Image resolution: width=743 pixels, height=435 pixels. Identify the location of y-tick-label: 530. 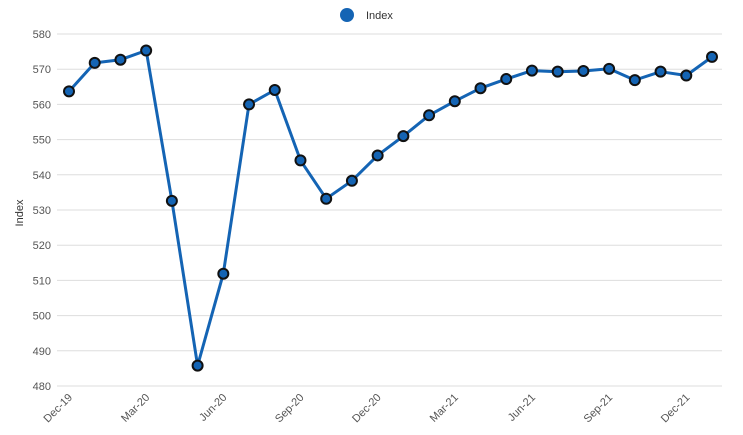
(42, 211).